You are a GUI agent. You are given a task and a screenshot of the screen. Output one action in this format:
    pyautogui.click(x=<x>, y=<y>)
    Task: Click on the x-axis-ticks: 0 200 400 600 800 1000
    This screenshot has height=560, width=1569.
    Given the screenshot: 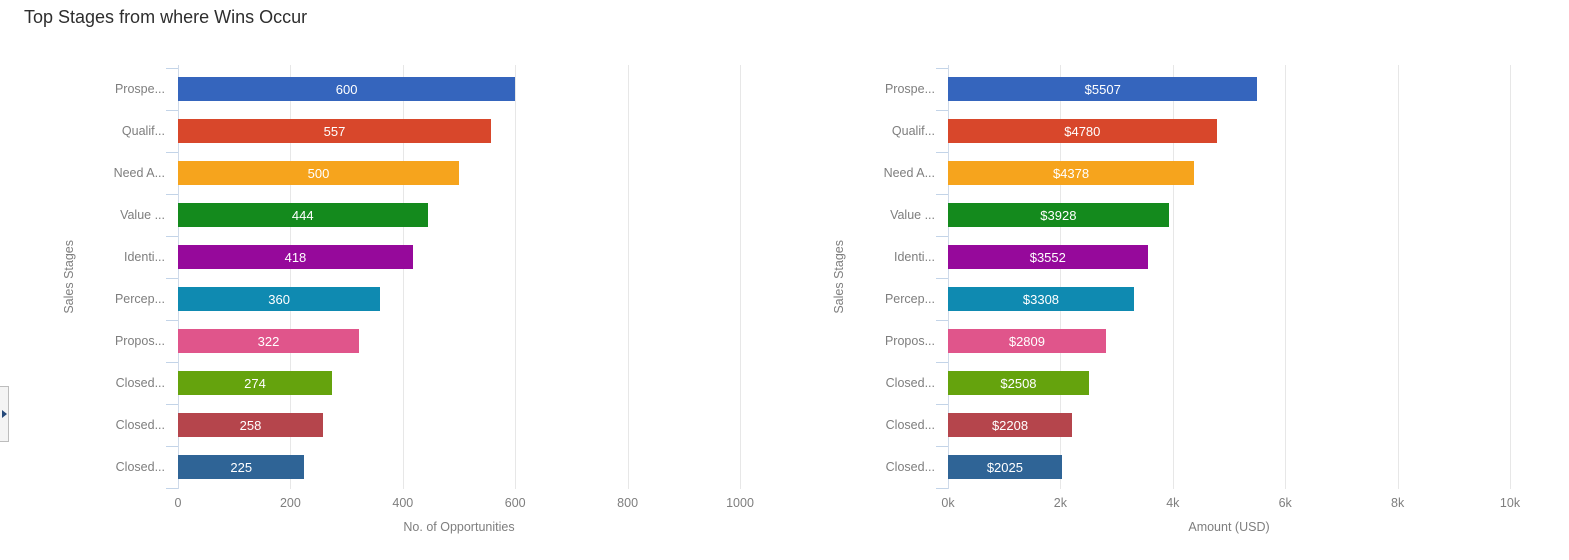 What is the action you would take?
    pyautogui.click(x=440, y=504)
    